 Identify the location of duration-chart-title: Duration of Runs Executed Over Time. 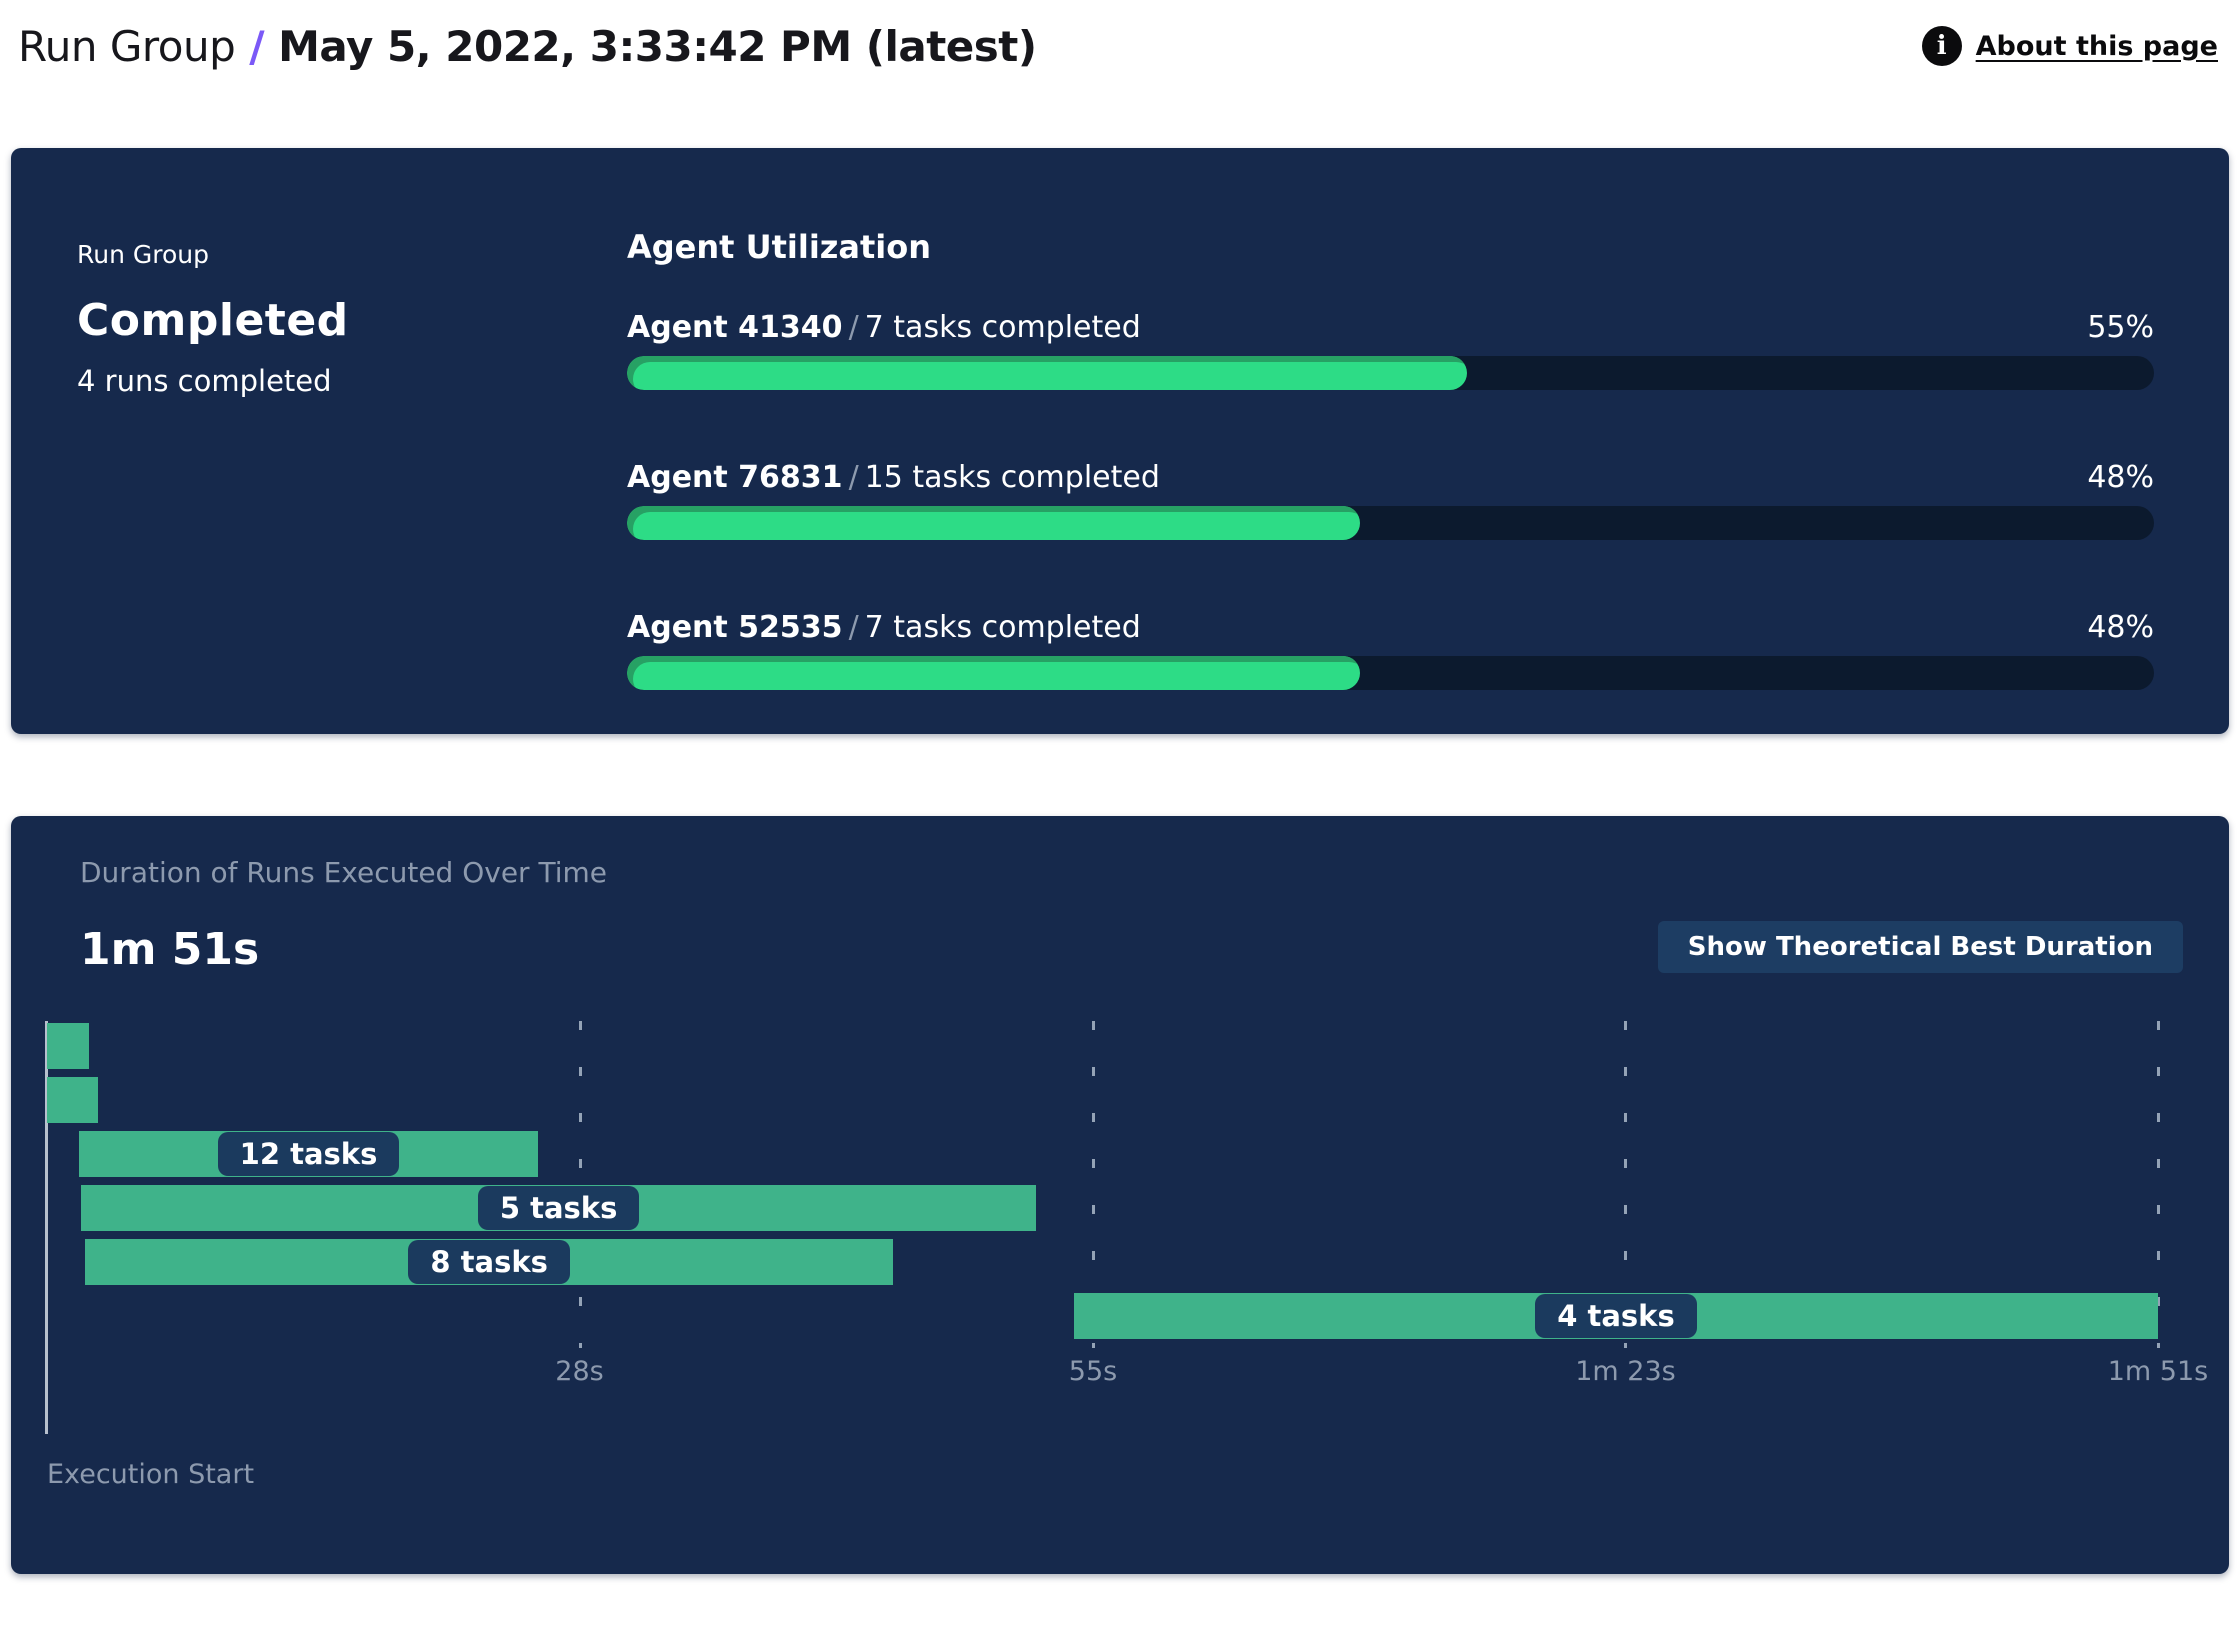
(343, 872).